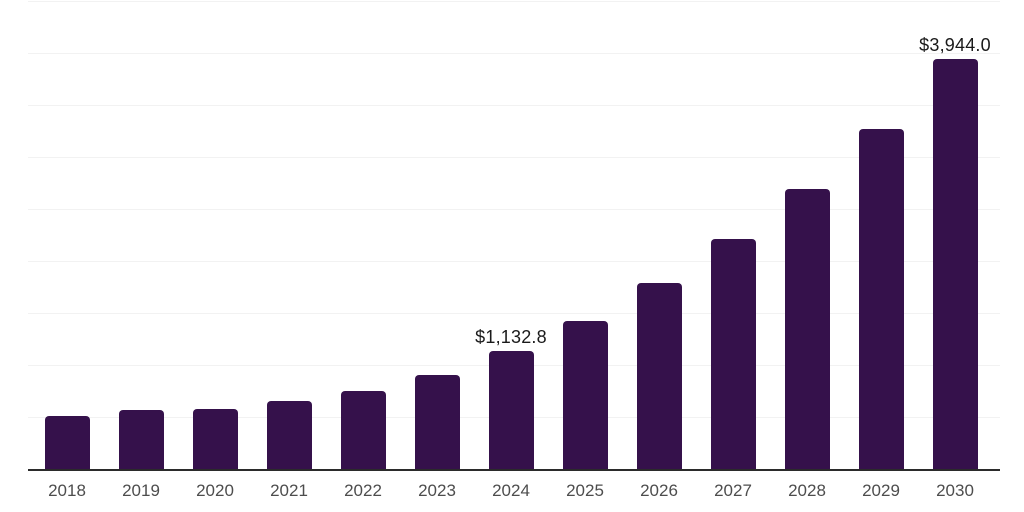 Image resolution: width=1024 pixels, height=512 pixels. Describe the element at coordinates (659, 375) in the screenshot. I see `bar-2026` at that location.